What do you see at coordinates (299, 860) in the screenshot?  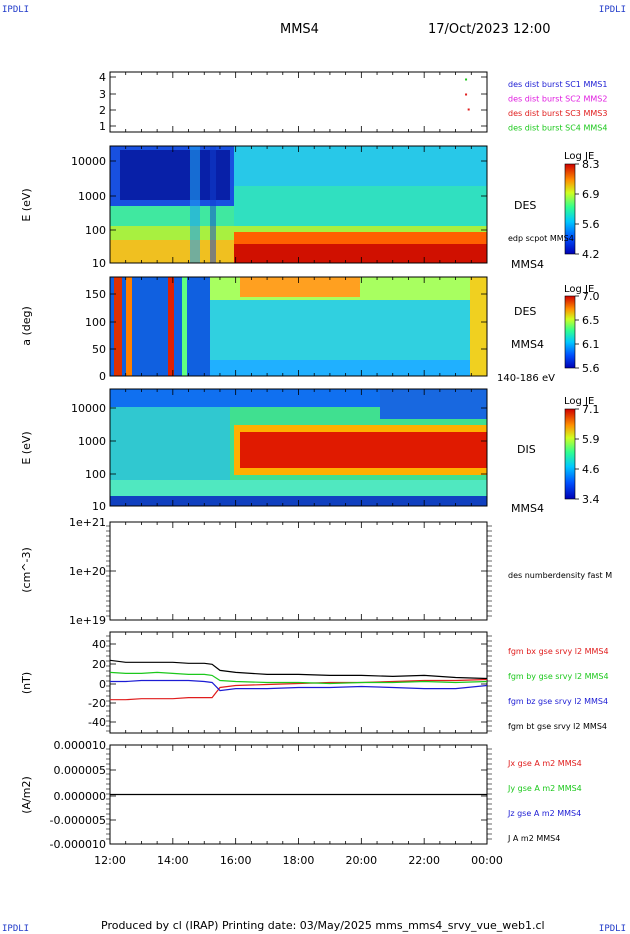 I see `time-tick-label: 18:00` at bounding box center [299, 860].